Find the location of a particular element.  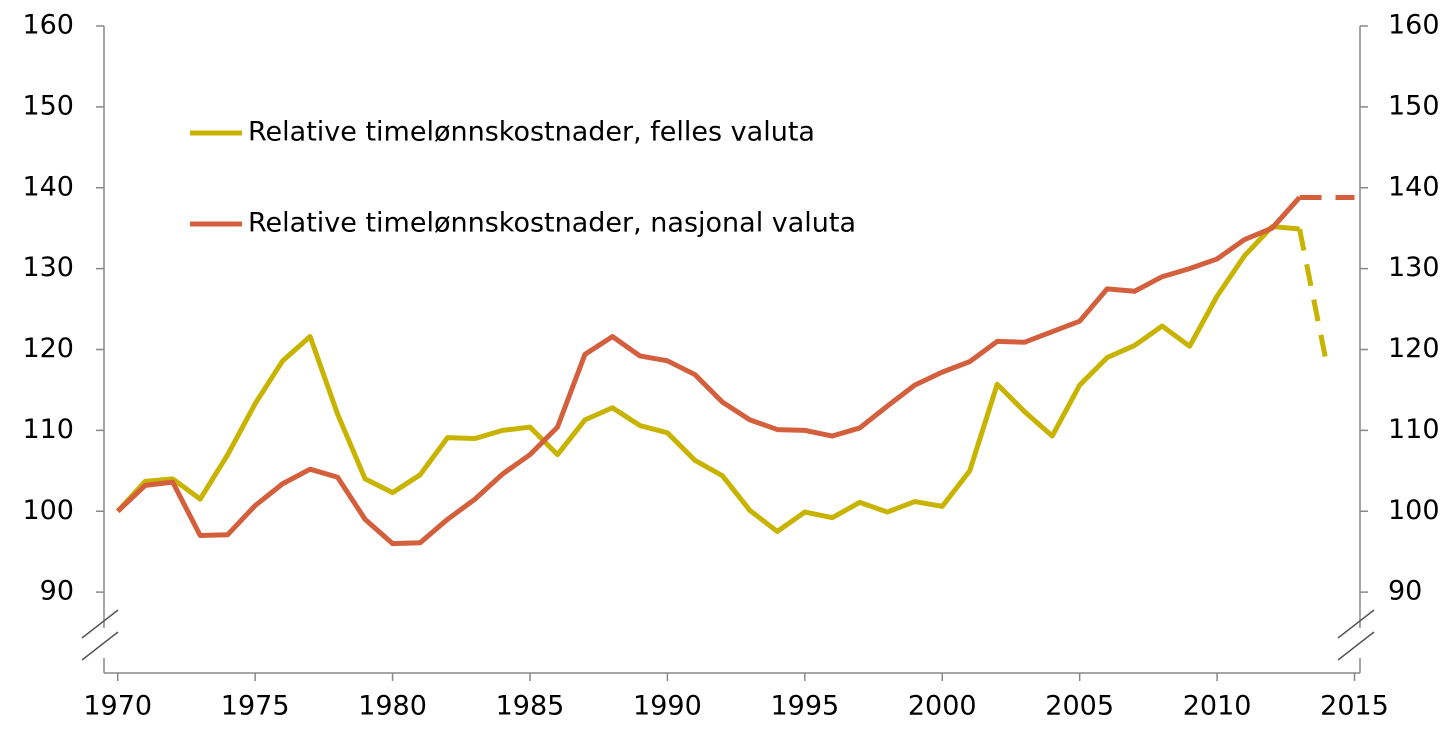

series-line-dashed is located at coordinates (1313, 297).